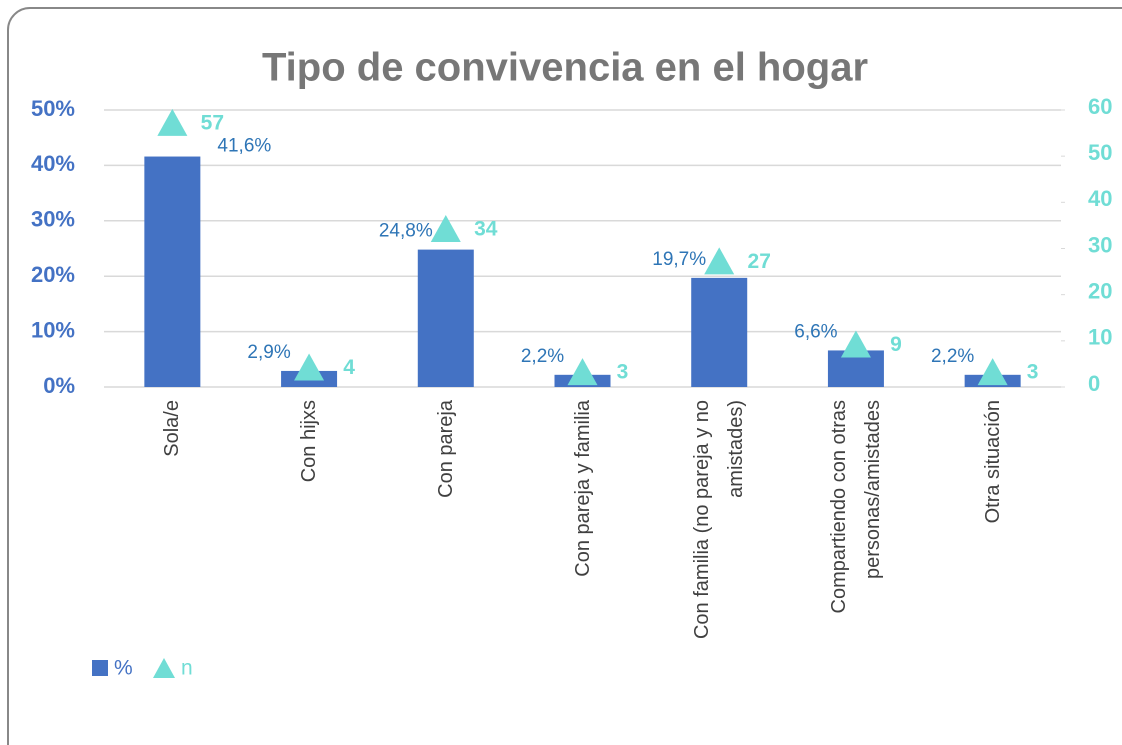  Describe the element at coordinates (1100, 337) in the screenshot. I see `y2-tick-label: 10` at that location.